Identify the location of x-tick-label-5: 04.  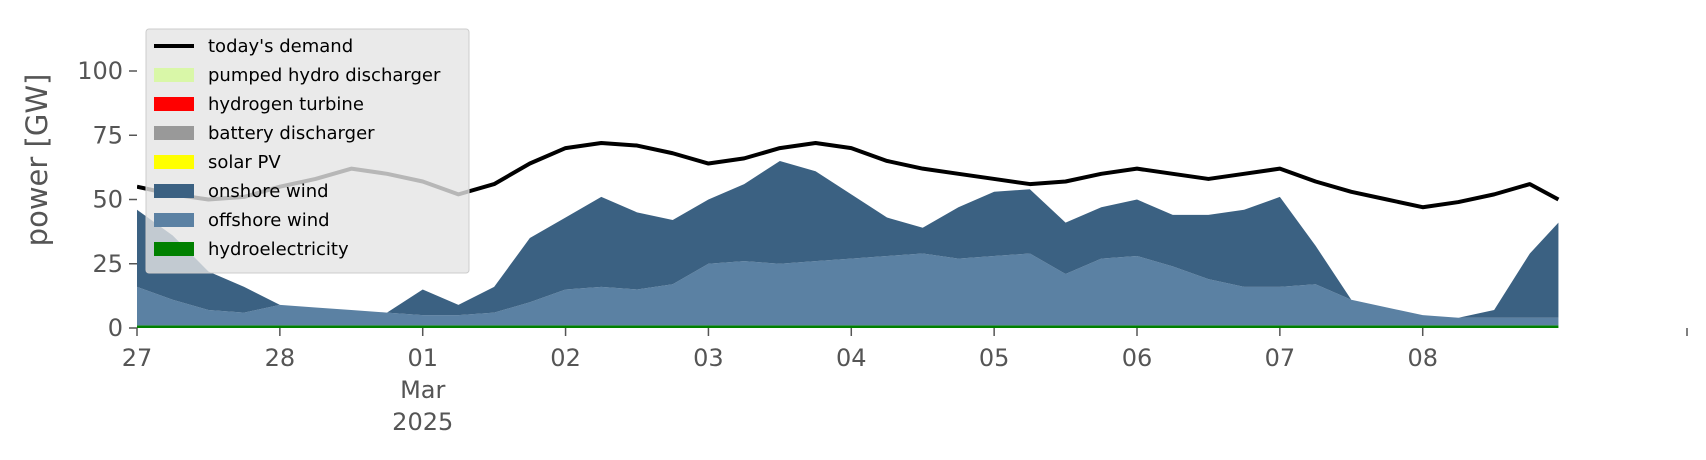
(851, 358).